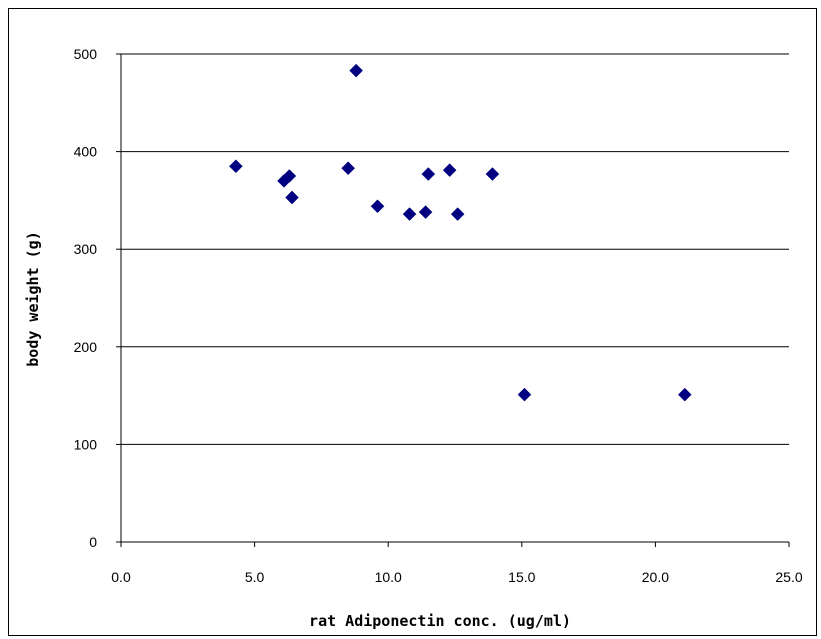 The width and height of the screenshot is (821, 639). Describe the element at coordinates (86, 298) in the screenshot. I see `y-tick-labels: 0 100 200 300 400 500` at that location.